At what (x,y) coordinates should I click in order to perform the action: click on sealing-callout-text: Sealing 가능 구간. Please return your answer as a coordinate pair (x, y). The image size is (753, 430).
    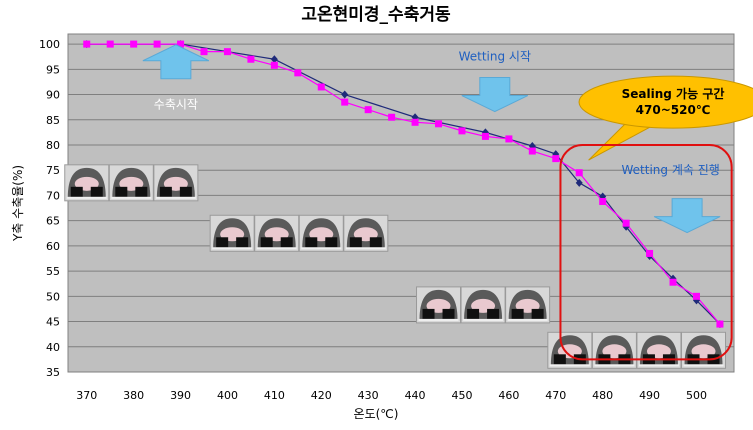
    Looking at the image, I should click on (673, 93).